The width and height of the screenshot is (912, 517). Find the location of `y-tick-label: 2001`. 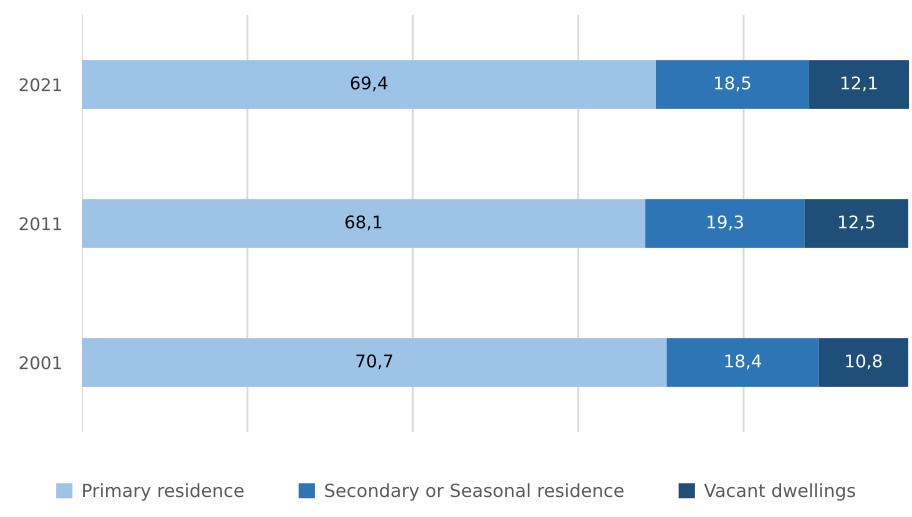

y-tick-label: 2001 is located at coordinates (40, 363).